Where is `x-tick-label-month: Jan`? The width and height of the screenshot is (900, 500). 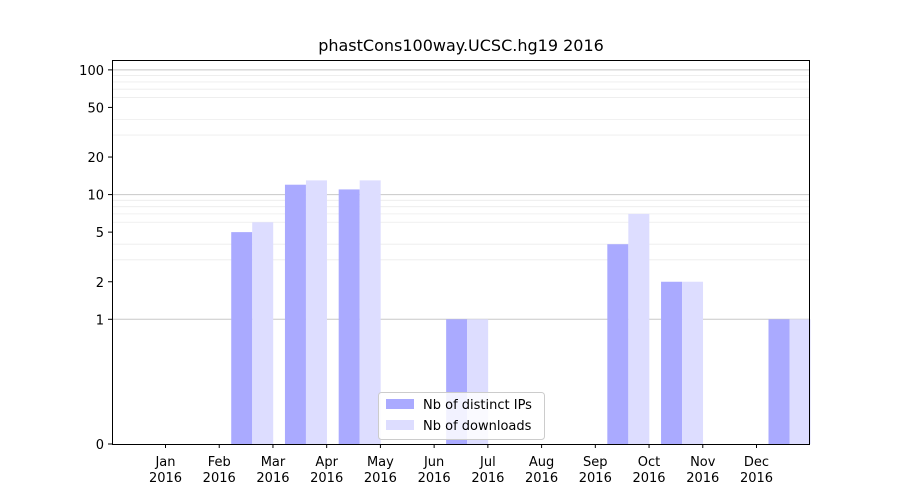
x-tick-label-month: Jan is located at coordinates (164, 462).